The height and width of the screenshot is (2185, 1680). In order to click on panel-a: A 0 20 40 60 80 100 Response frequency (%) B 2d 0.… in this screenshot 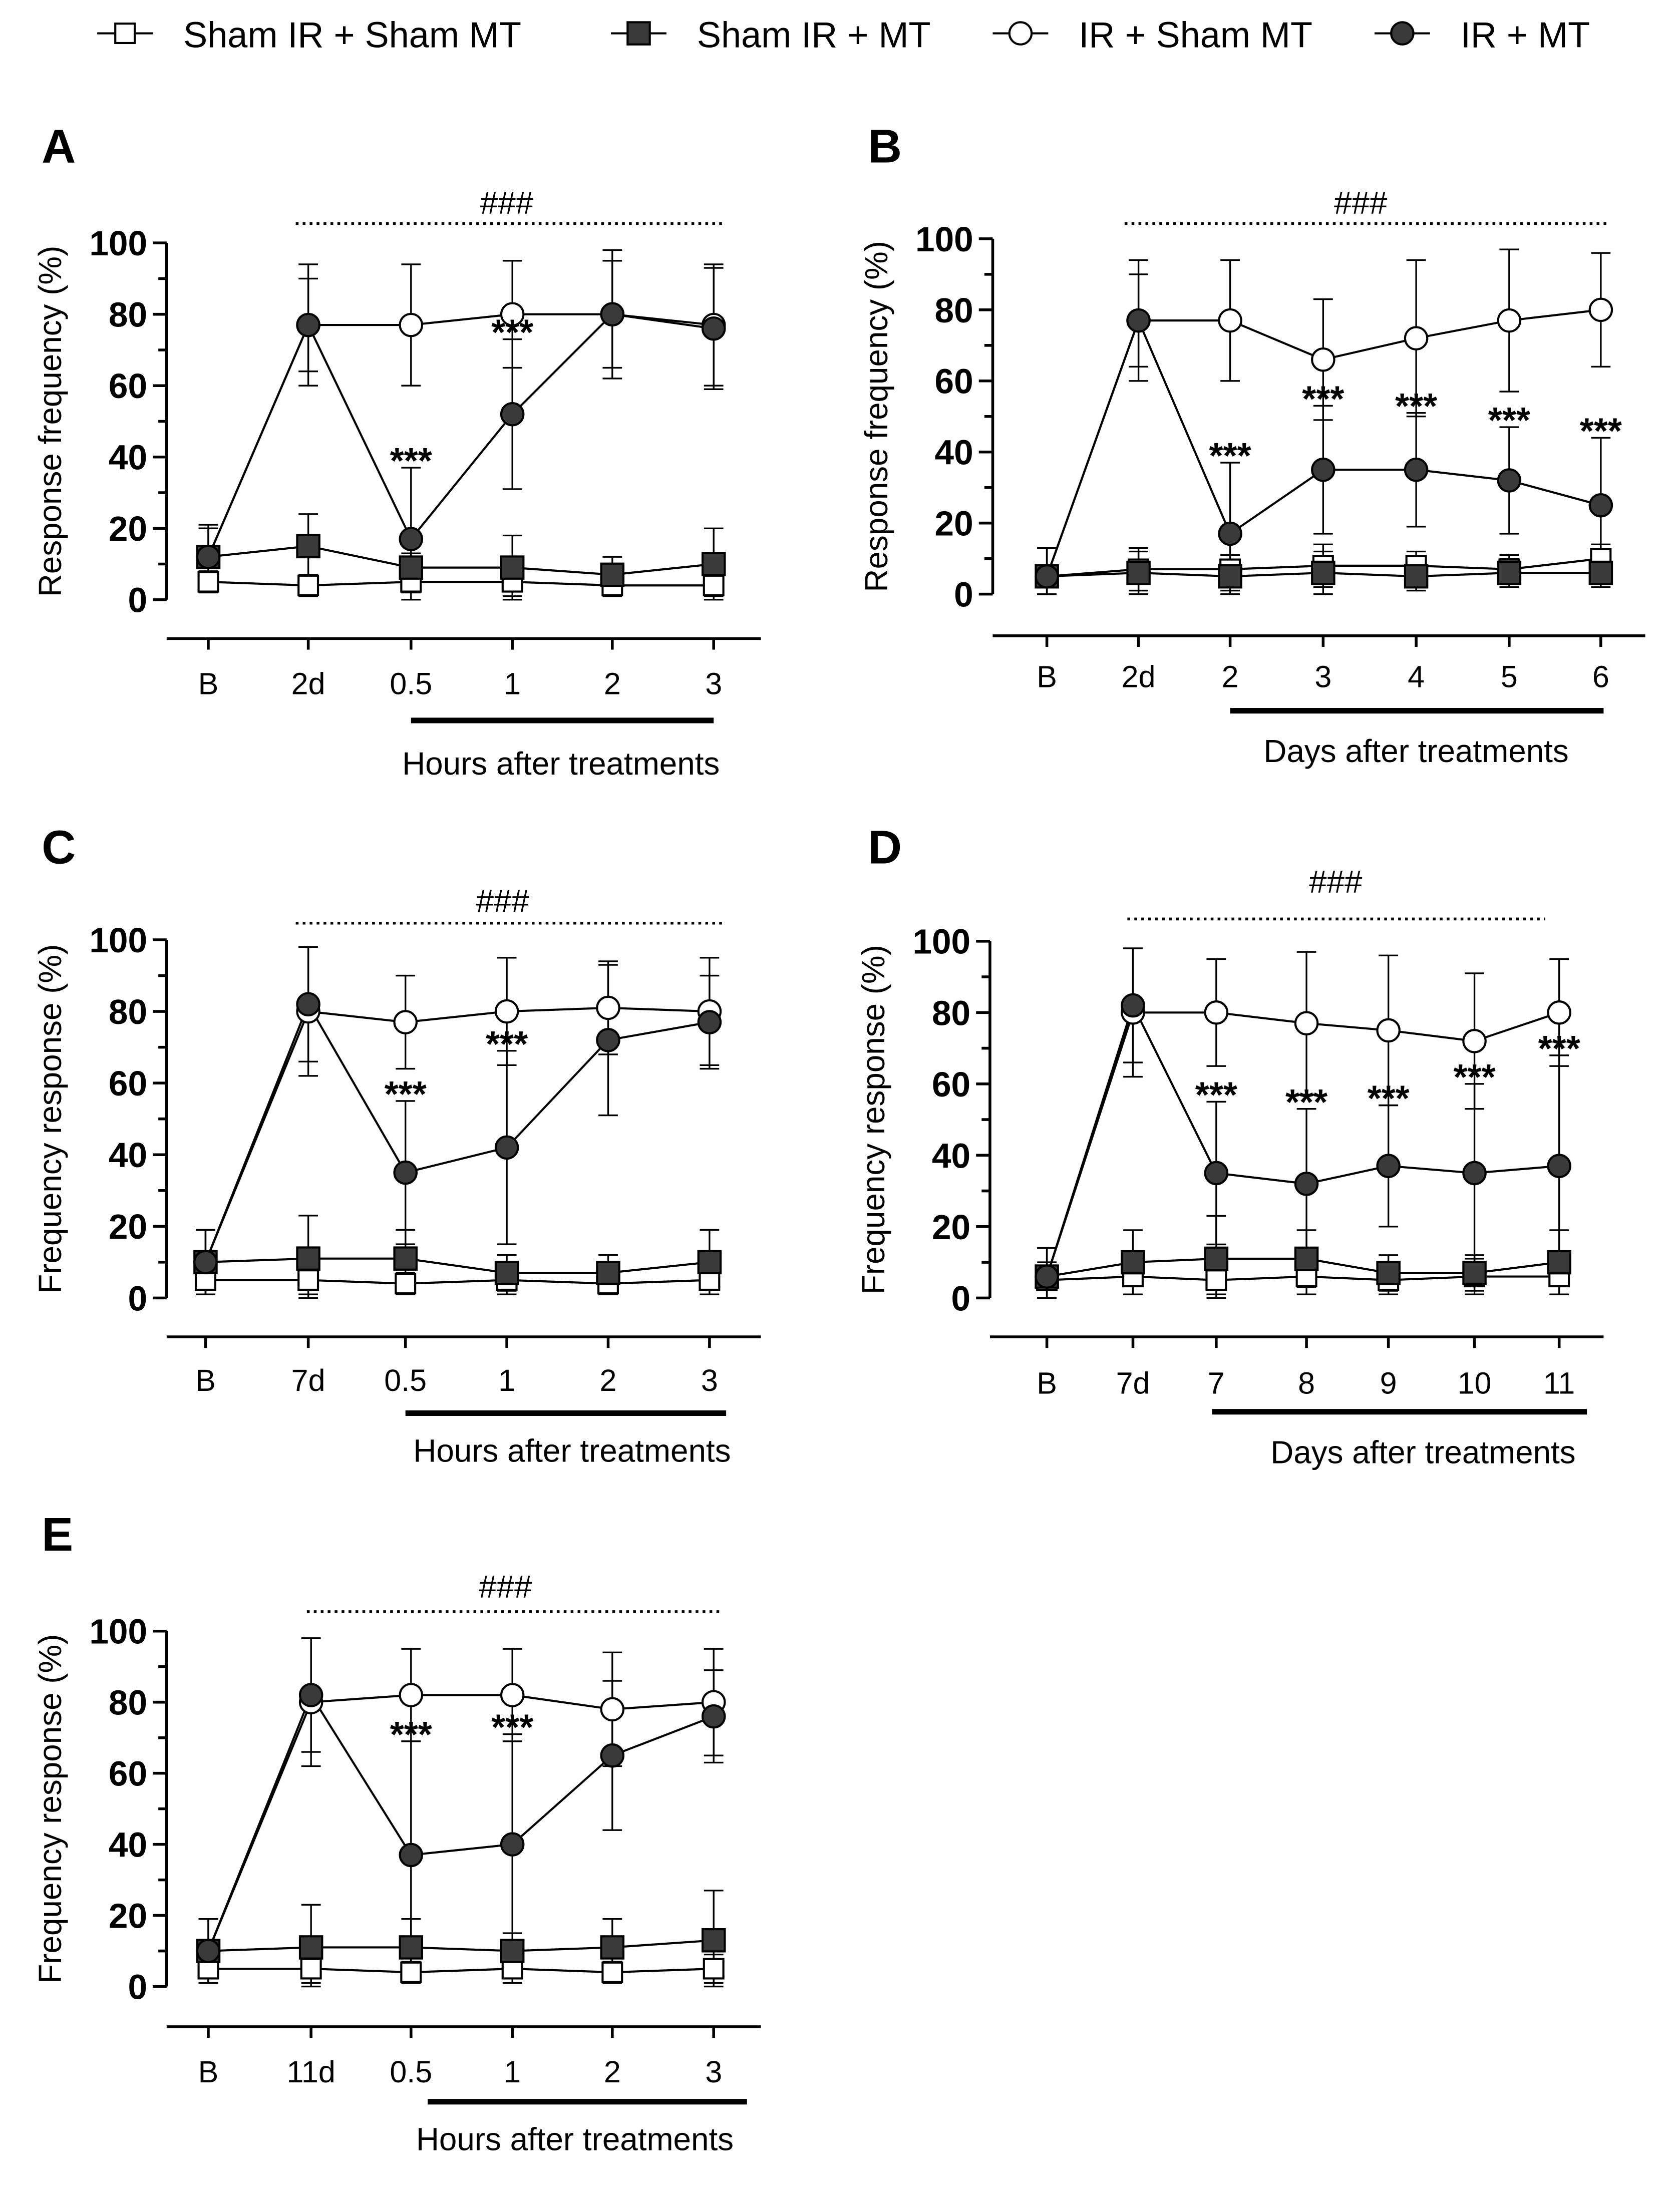, I will do `click(397, 451)`.